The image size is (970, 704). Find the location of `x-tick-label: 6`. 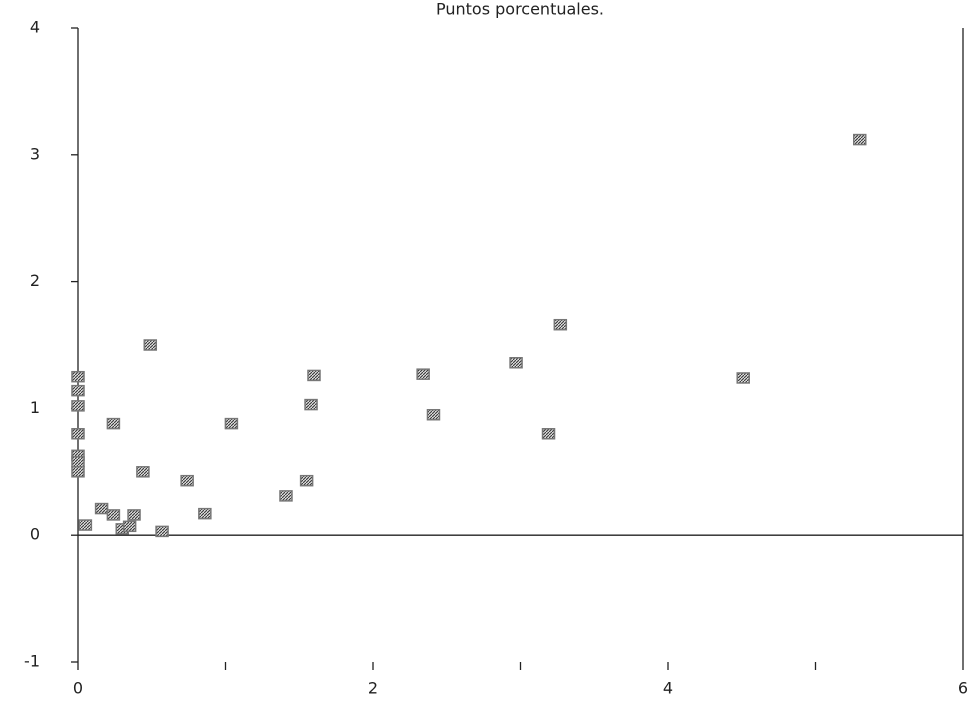

x-tick-label: 6 is located at coordinates (963, 688).